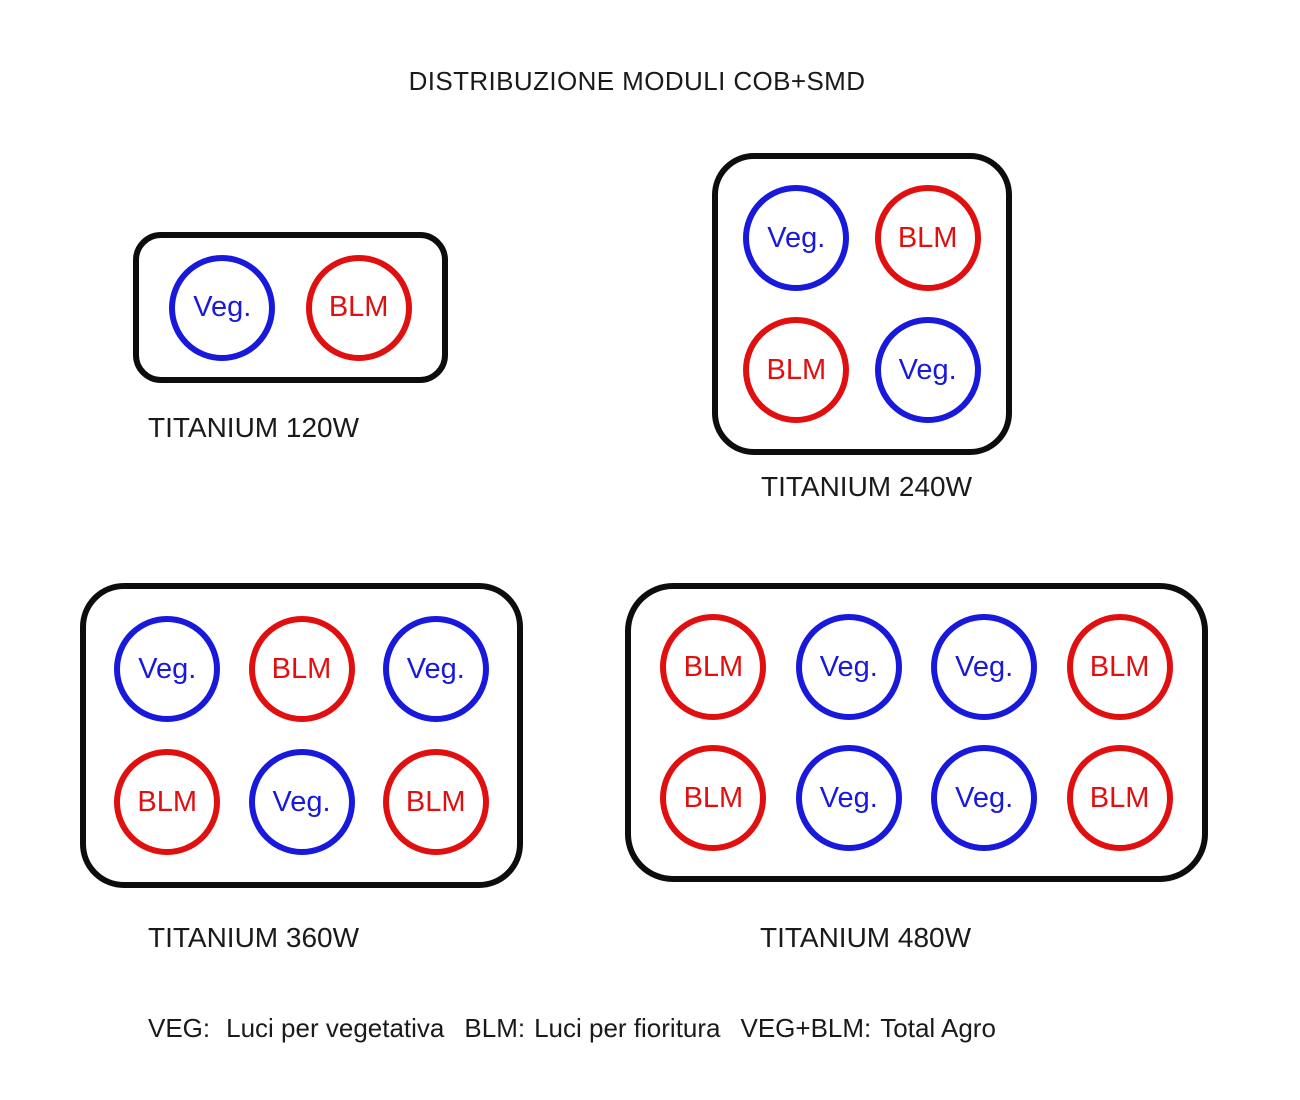  What do you see at coordinates (254, 427) in the screenshot?
I see `titanium-120w-label: TITANIUM 120W` at bounding box center [254, 427].